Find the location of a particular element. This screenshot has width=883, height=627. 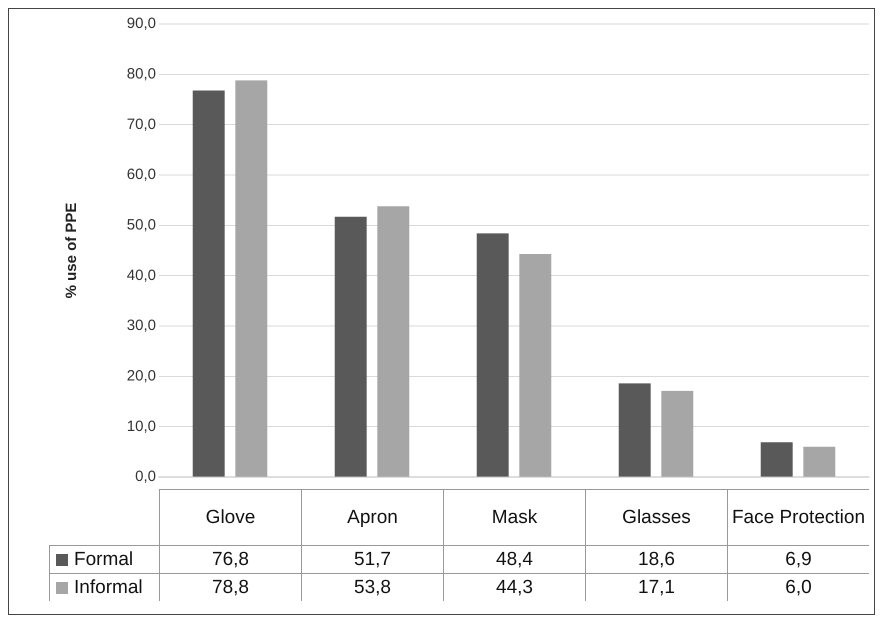

y-axis-title: % use of PPE is located at coordinates (71, 250).